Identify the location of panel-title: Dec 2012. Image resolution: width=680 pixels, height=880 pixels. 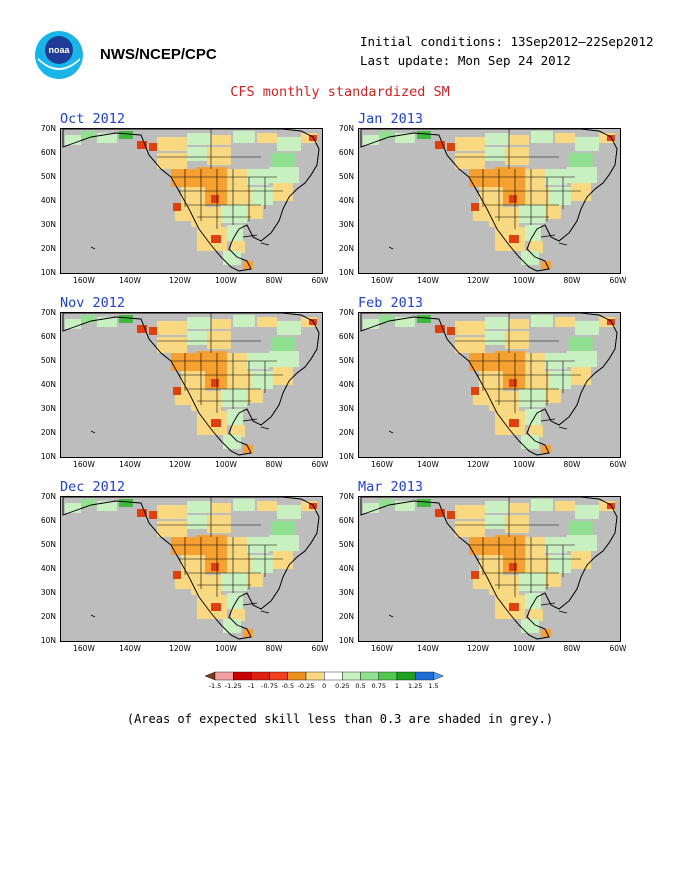
(93, 487).